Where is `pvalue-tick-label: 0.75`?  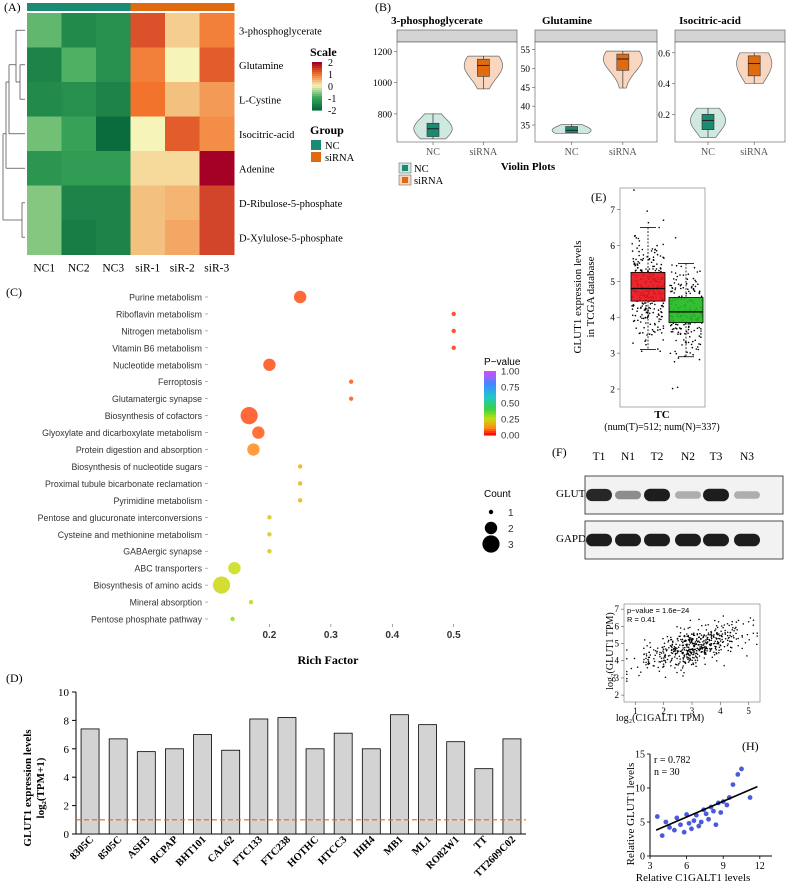
pvalue-tick-label: 0.75 is located at coordinates (510, 388).